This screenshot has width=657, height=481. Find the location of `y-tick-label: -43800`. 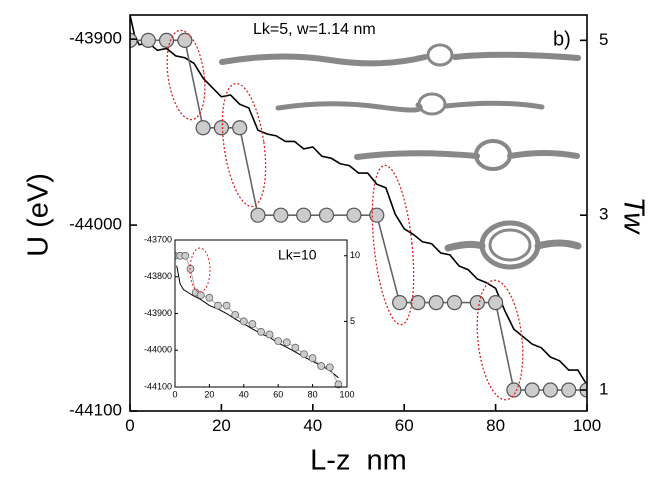

y-tick-label: -43800 is located at coordinates (158, 276).